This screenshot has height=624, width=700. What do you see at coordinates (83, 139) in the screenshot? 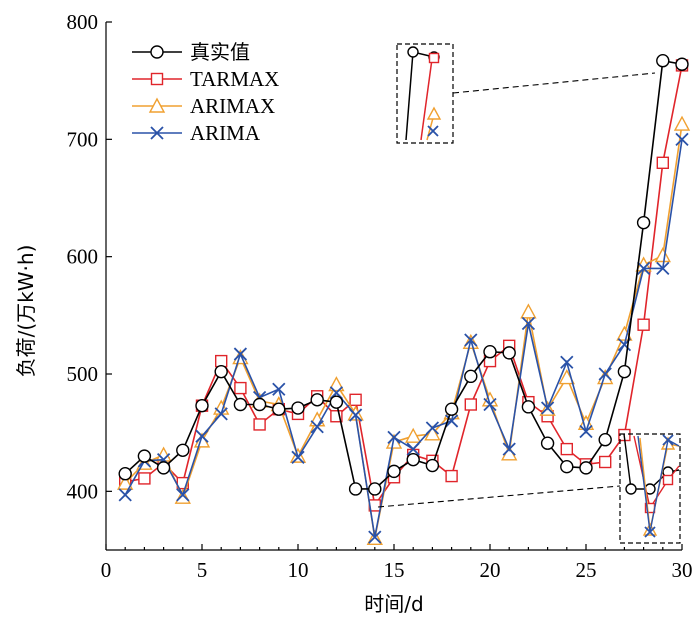
I see `y-tick-label: 700` at bounding box center [83, 139].